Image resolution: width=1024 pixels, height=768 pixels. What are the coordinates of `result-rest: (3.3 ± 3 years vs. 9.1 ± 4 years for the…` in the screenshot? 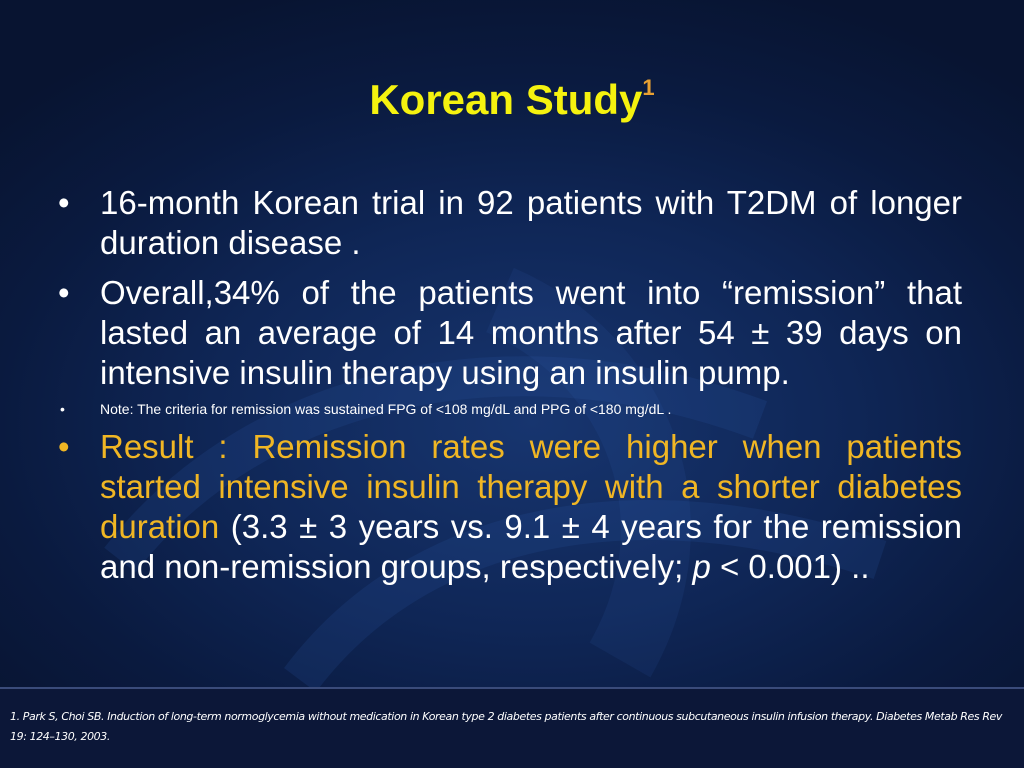 It's located at (531, 546).